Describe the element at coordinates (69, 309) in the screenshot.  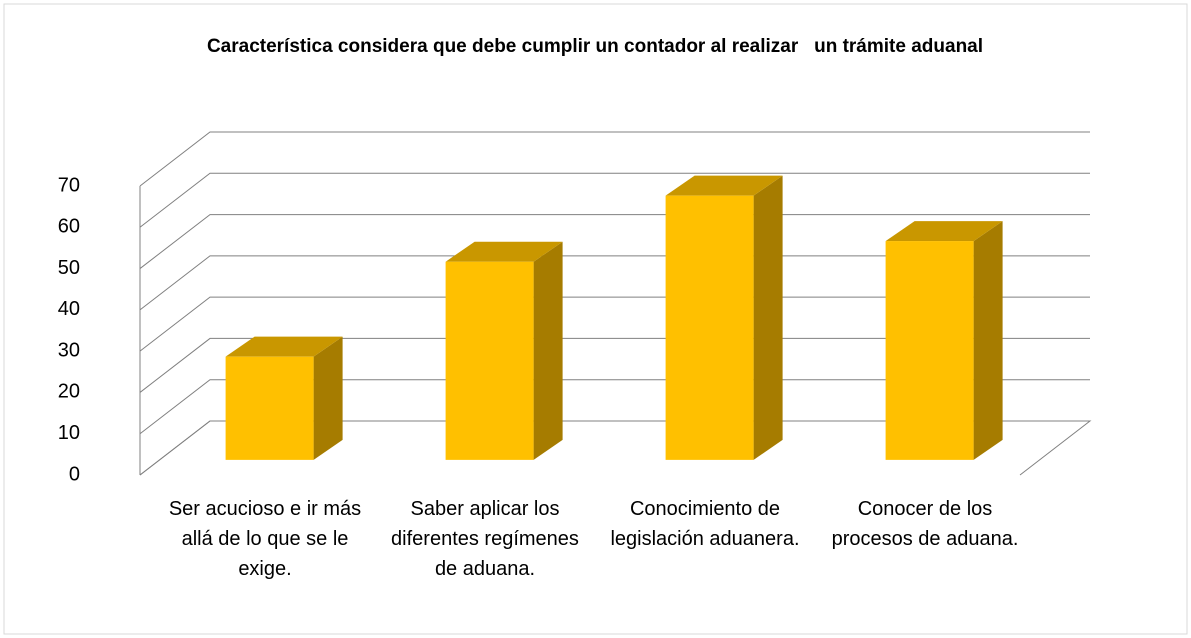
I see `y-tick-label: 40` at that location.